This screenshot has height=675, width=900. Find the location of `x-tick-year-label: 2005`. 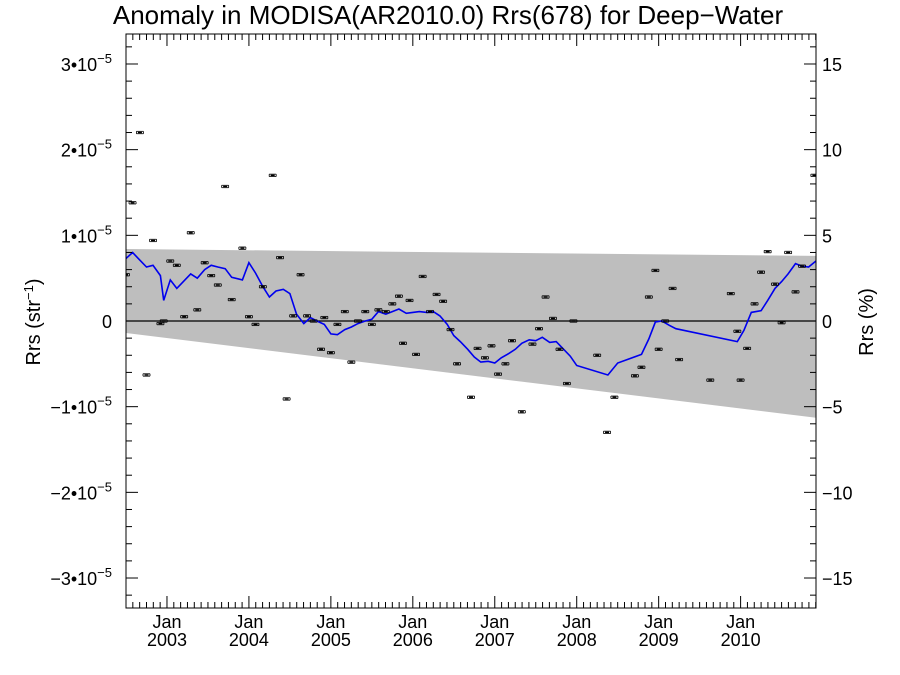

x-tick-year-label: 2005 is located at coordinates (331, 640).